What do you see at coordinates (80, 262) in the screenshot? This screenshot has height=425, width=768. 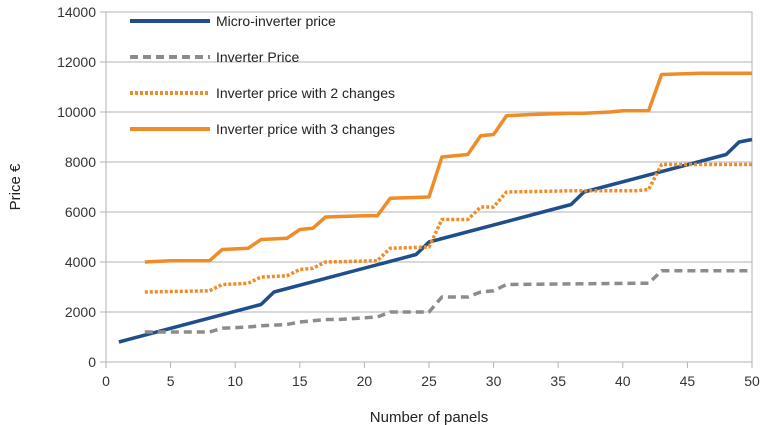 I see `y-tick-label: 4000` at bounding box center [80, 262].